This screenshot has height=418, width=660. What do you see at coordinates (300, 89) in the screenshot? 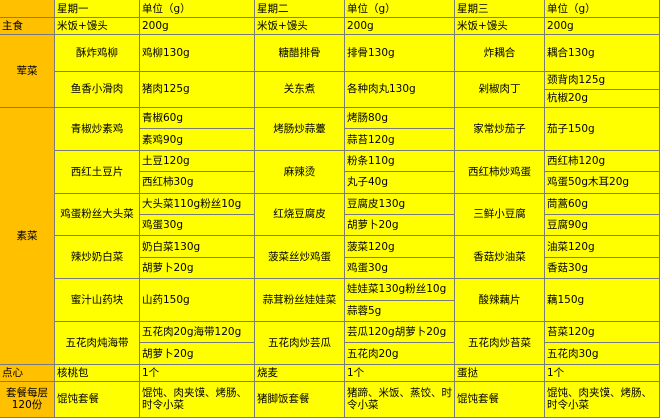
I see `dish-name: 关东煮` at bounding box center [300, 89].